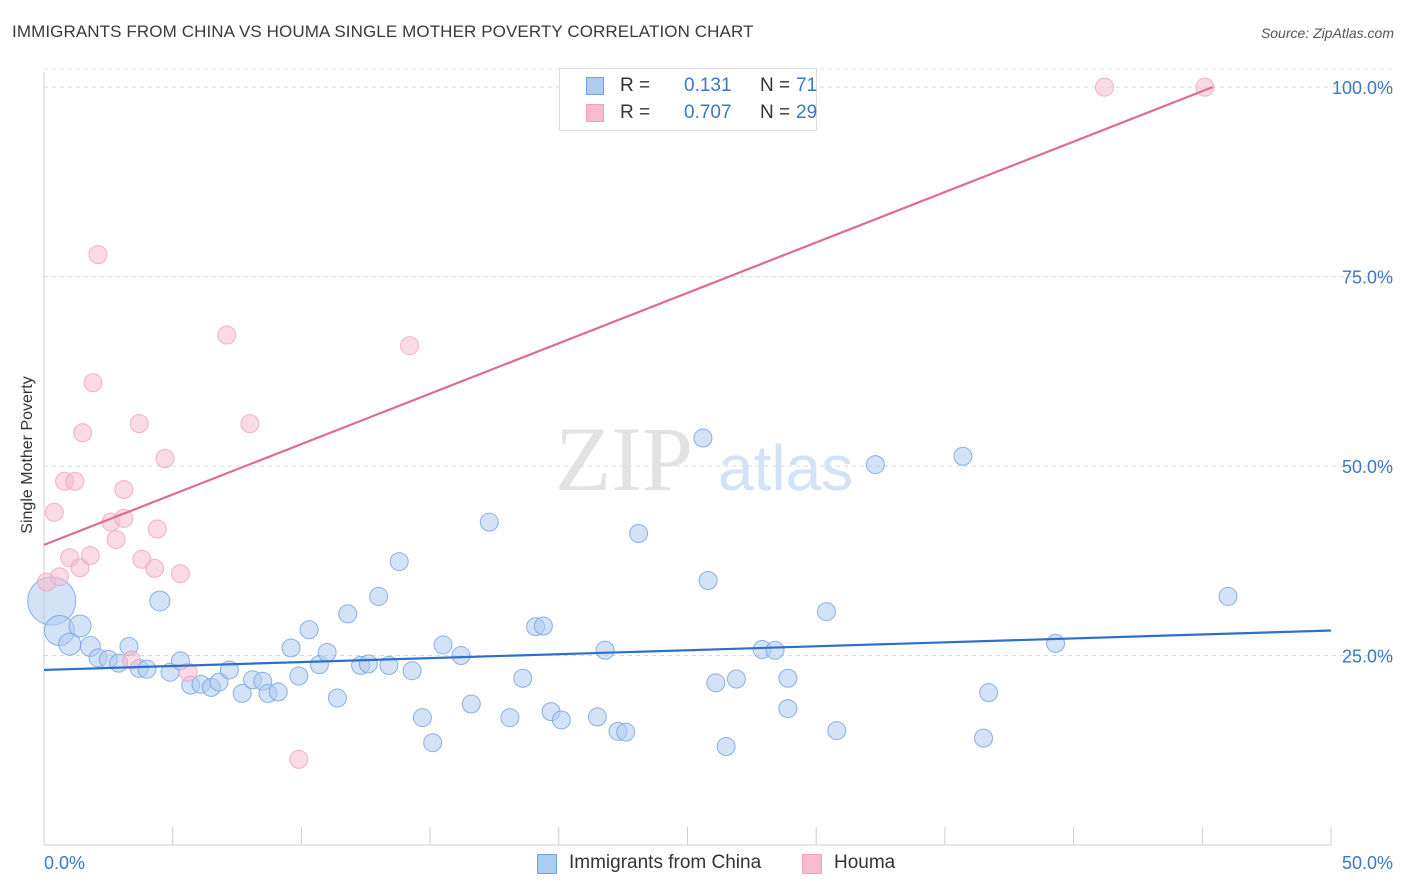 The width and height of the screenshot is (1406, 892). Describe the element at coordinates (1327, 33) in the screenshot. I see `source-label: Source: ZipAtlas.com` at that location.